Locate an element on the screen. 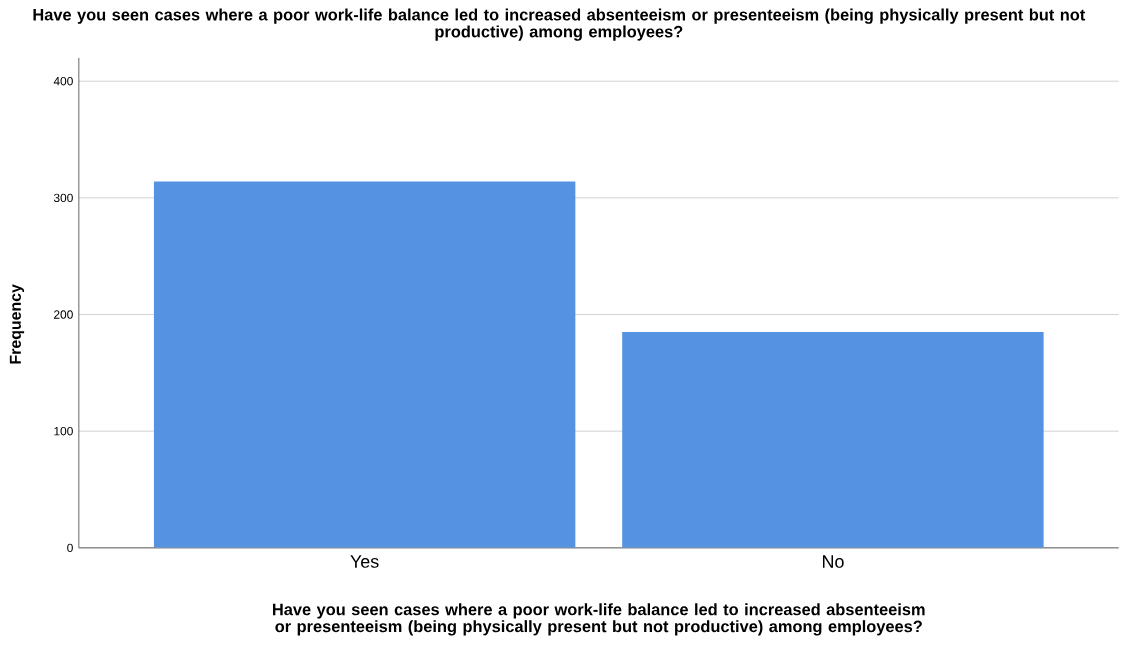 The image size is (1121, 649). x-axis-title: Have you seen cases where a poor work-life balance led to increased absenteeism or presenteeism (being physically present but not productive) among employees? is located at coordinates (599, 619).